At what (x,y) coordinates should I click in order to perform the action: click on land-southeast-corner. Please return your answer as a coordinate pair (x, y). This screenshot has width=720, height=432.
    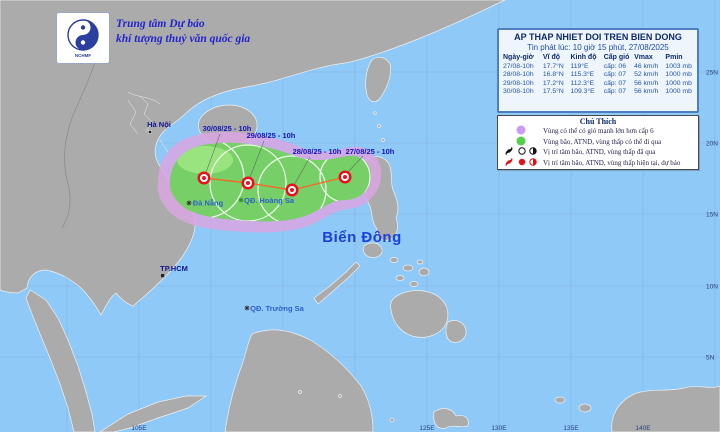
    Looking at the image, I should click on (665, 408).